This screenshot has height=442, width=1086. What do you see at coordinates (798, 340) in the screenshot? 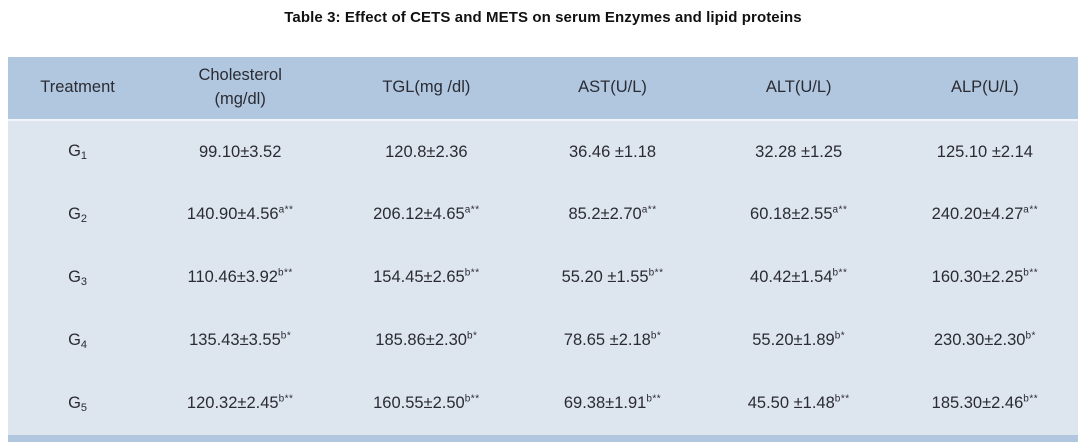
I see `value-cell: 55.20±1.89b*` at bounding box center [798, 340].